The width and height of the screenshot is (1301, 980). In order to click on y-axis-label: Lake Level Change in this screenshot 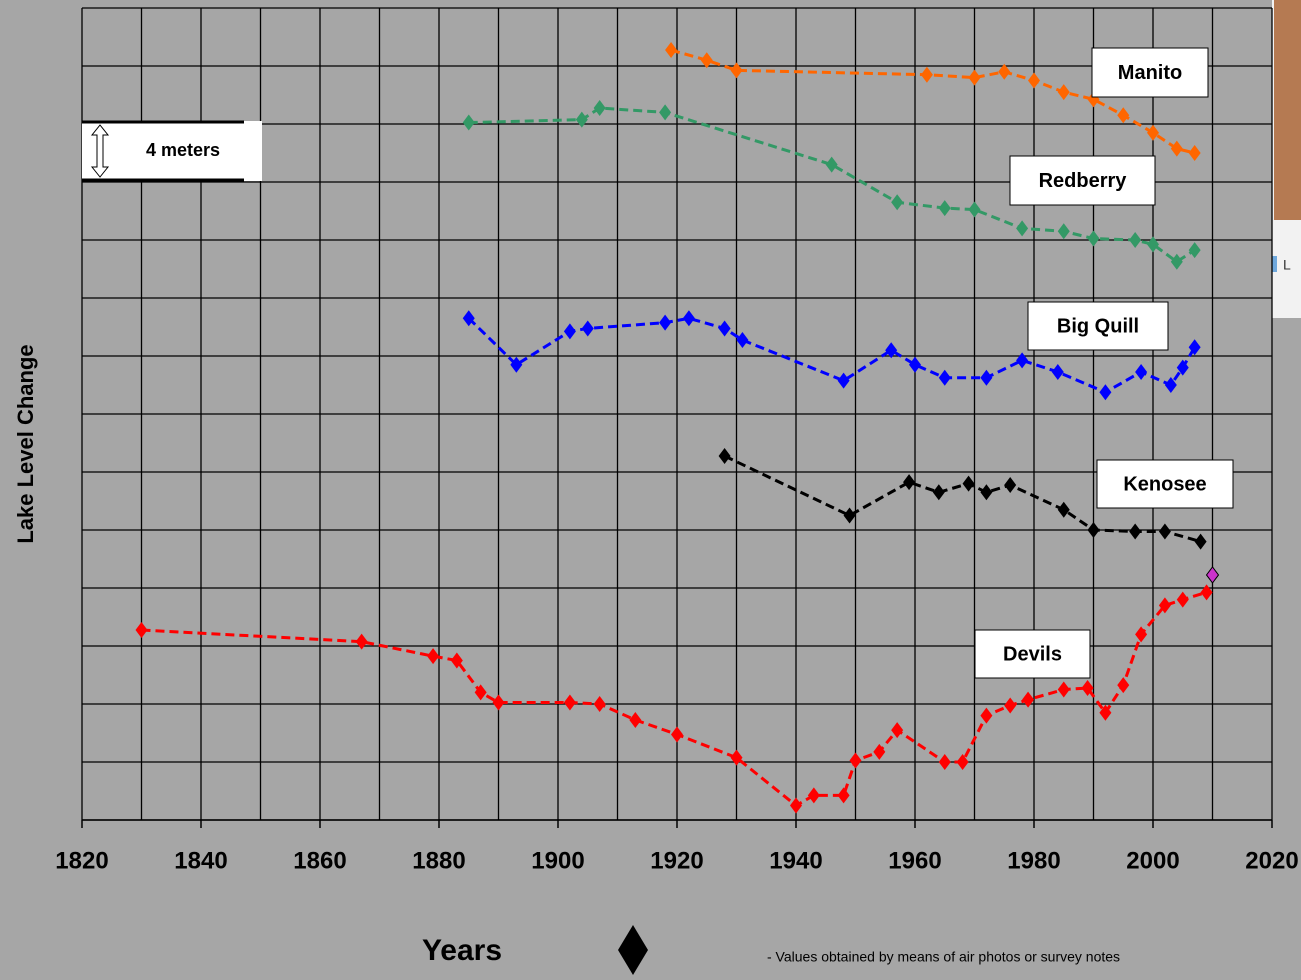, I will do `click(25, 443)`.